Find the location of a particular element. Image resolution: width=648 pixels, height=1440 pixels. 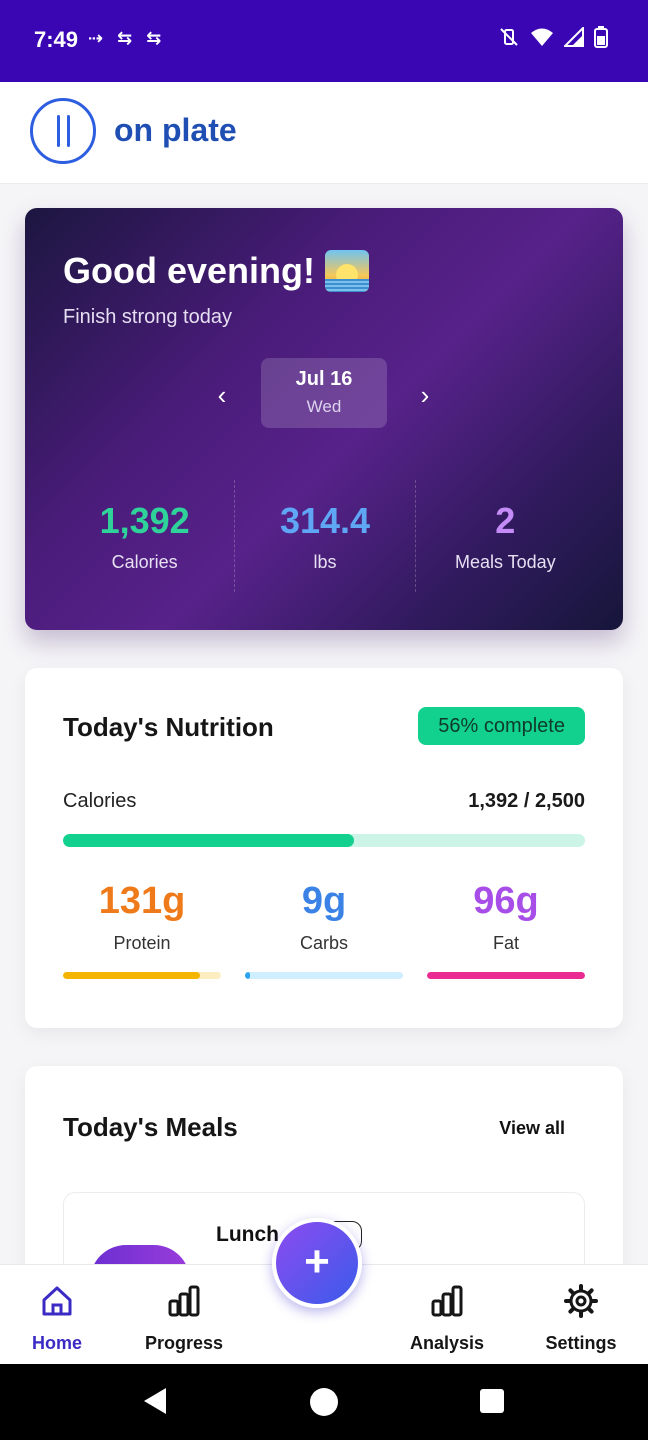

stat-value: 2 is located at coordinates (505, 520).